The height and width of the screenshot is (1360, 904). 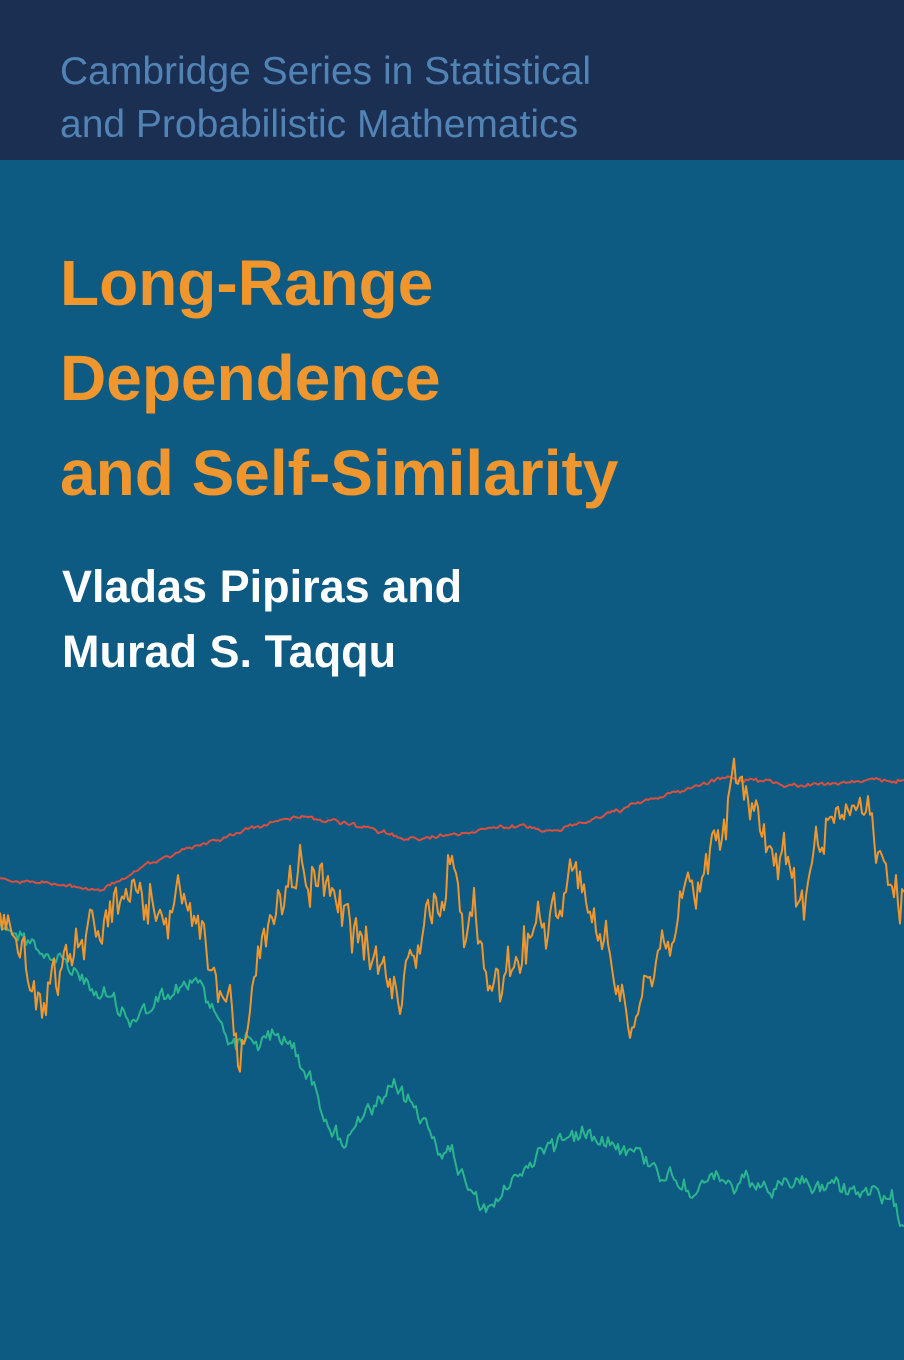 I want to click on series-line: Cambridge Series in Statistical, so click(x=325, y=71).